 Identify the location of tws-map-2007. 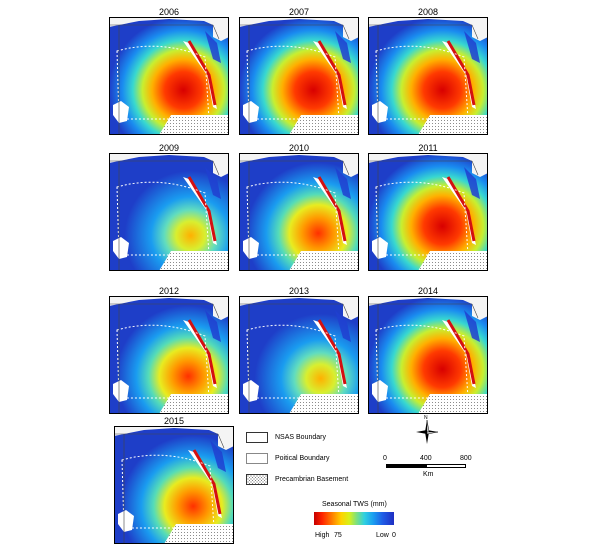
(299, 76).